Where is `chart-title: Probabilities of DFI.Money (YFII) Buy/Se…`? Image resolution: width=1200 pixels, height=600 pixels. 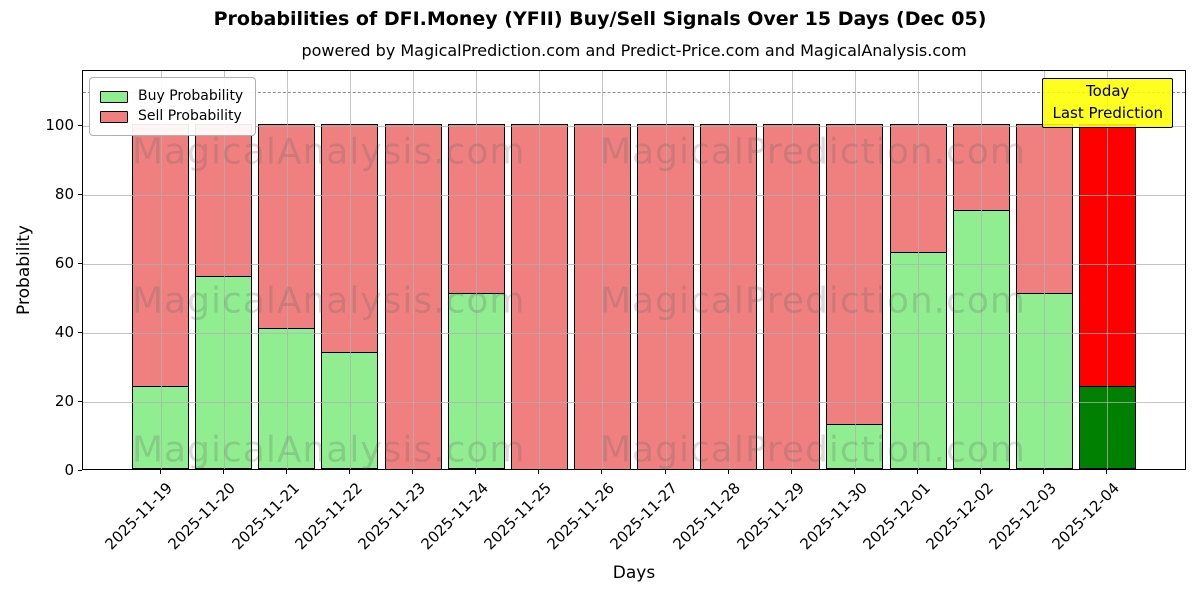
chart-title: Probabilities of DFI.Money (YFII) Buy/Se… is located at coordinates (600, 19).